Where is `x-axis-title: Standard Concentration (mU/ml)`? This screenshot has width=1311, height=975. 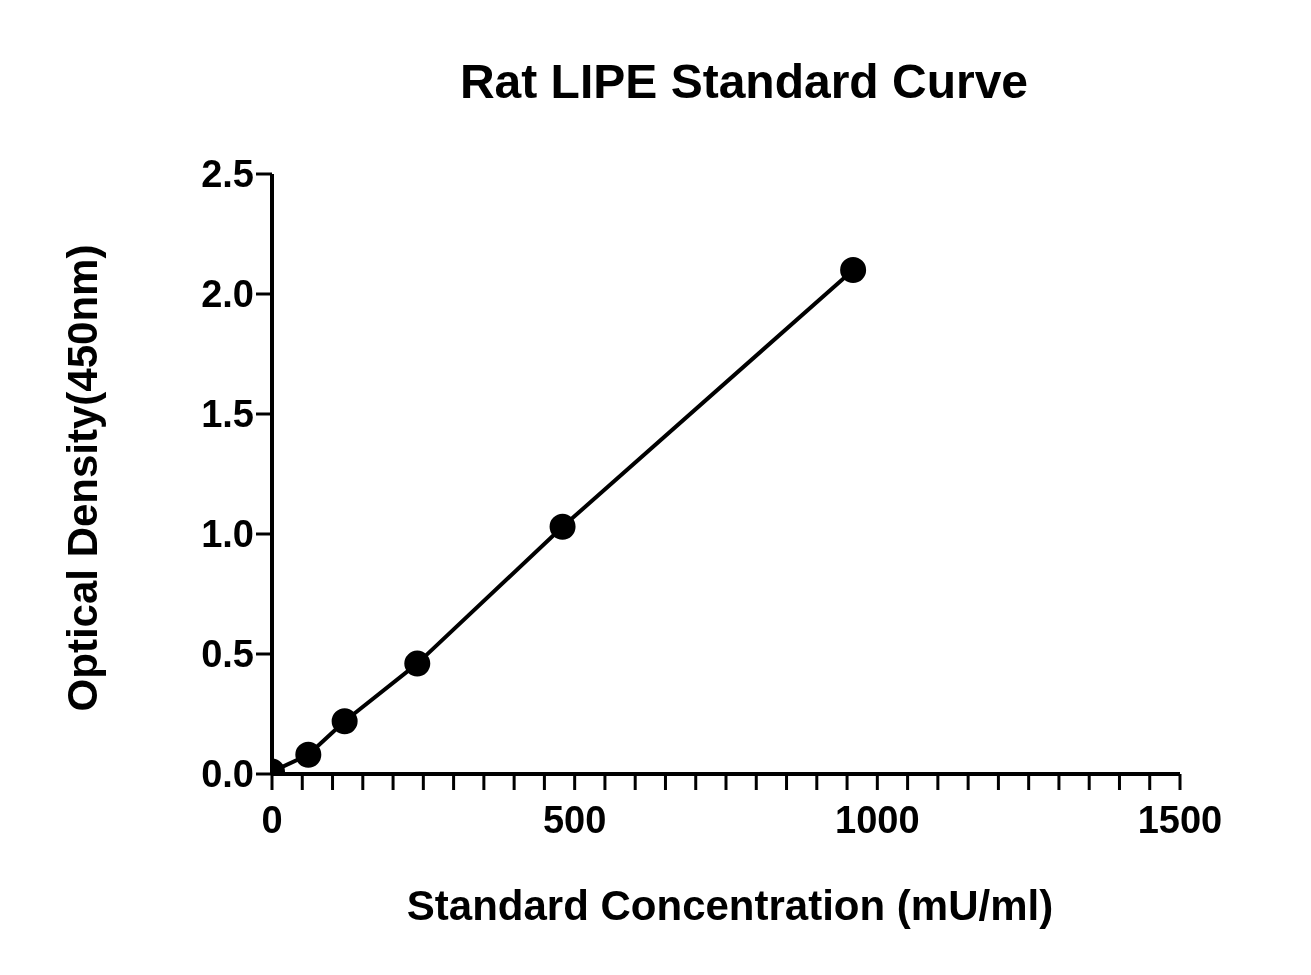 x-axis-title: Standard Concentration (mU/ml) is located at coordinates (730, 906).